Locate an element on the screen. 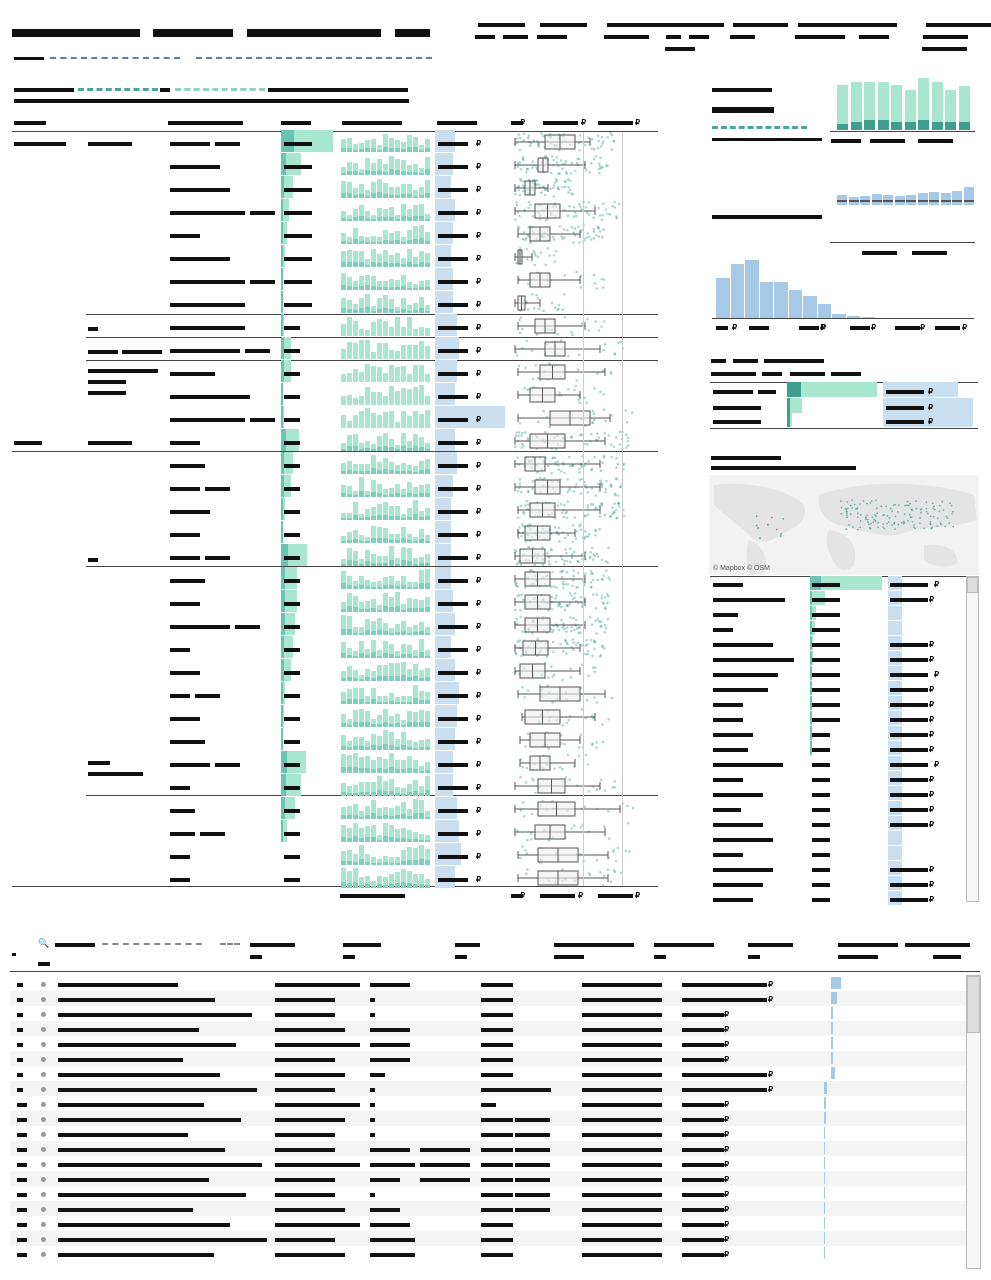 Image resolution: width=991 pixels, height=1280 pixels. table-title is located at coordinates (718, 361).